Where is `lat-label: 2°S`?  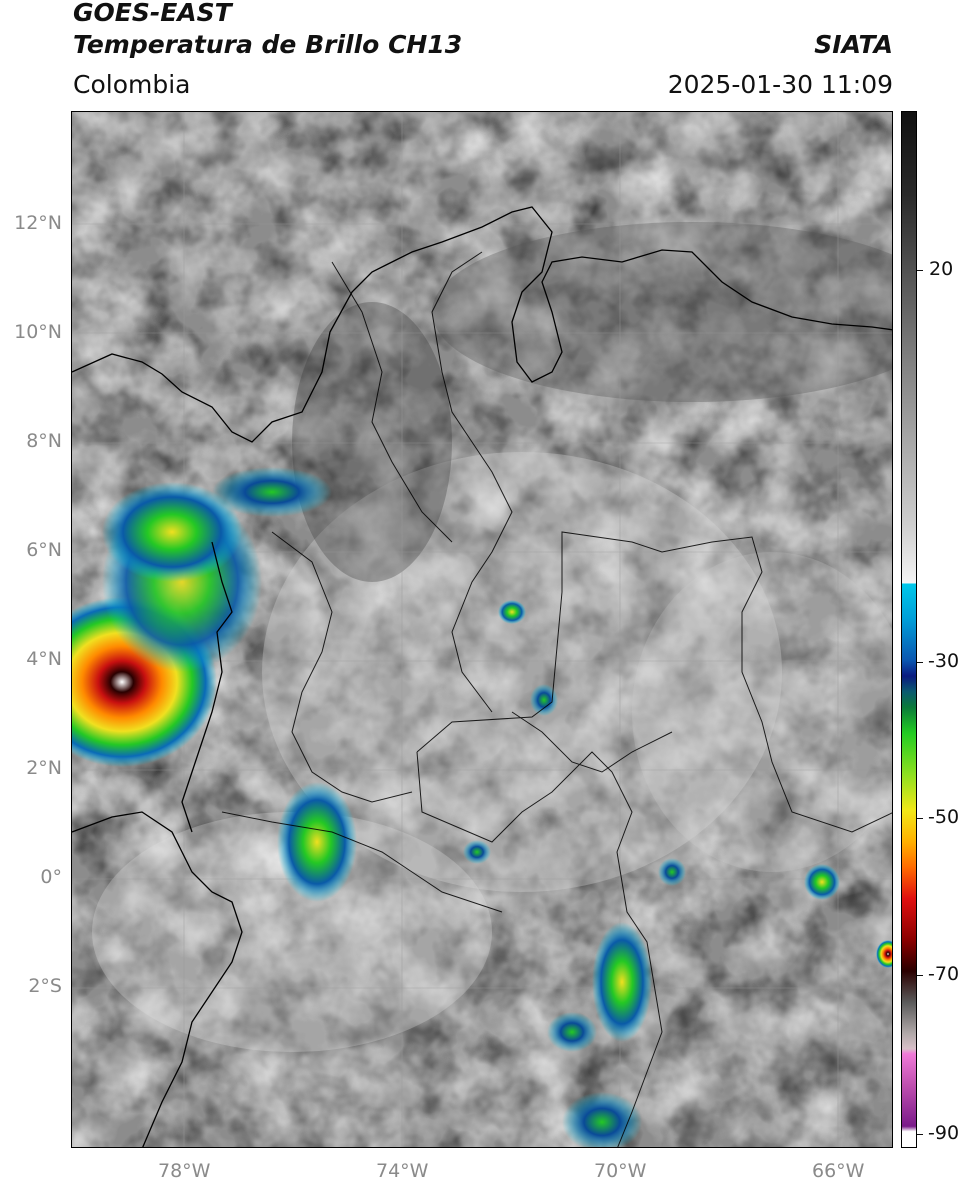
lat-label: 2°S is located at coordinates (45, 986).